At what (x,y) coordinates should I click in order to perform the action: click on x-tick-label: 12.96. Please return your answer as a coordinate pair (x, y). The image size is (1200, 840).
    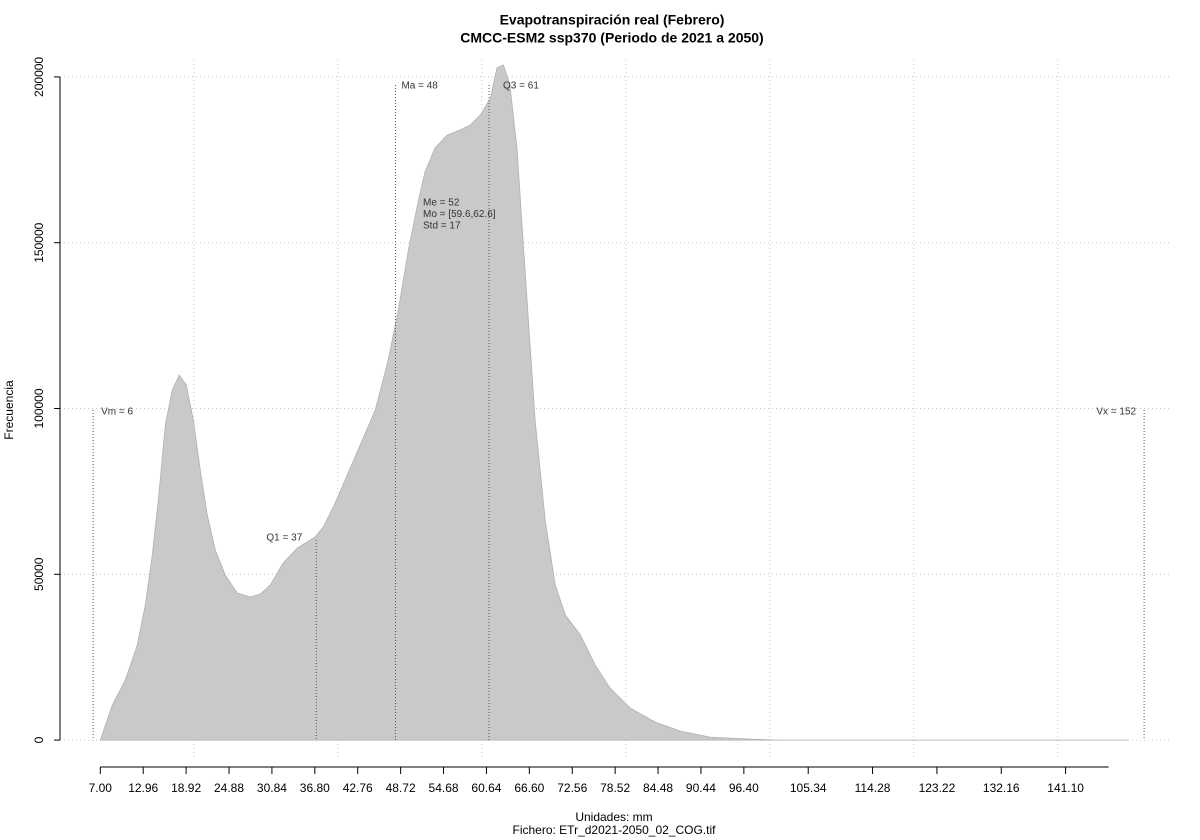
    Looking at the image, I should click on (143, 788).